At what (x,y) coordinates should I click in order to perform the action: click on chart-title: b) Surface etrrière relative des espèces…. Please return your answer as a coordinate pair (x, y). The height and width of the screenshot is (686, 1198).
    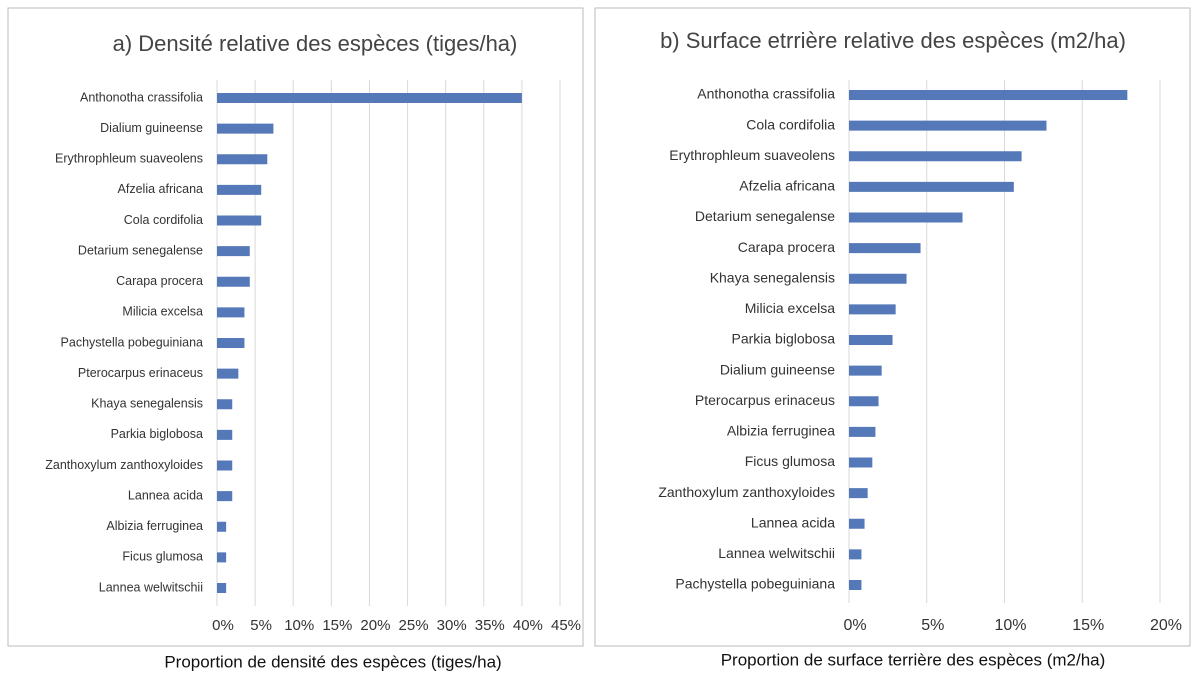
    Looking at the image, I should click on (893, 40).